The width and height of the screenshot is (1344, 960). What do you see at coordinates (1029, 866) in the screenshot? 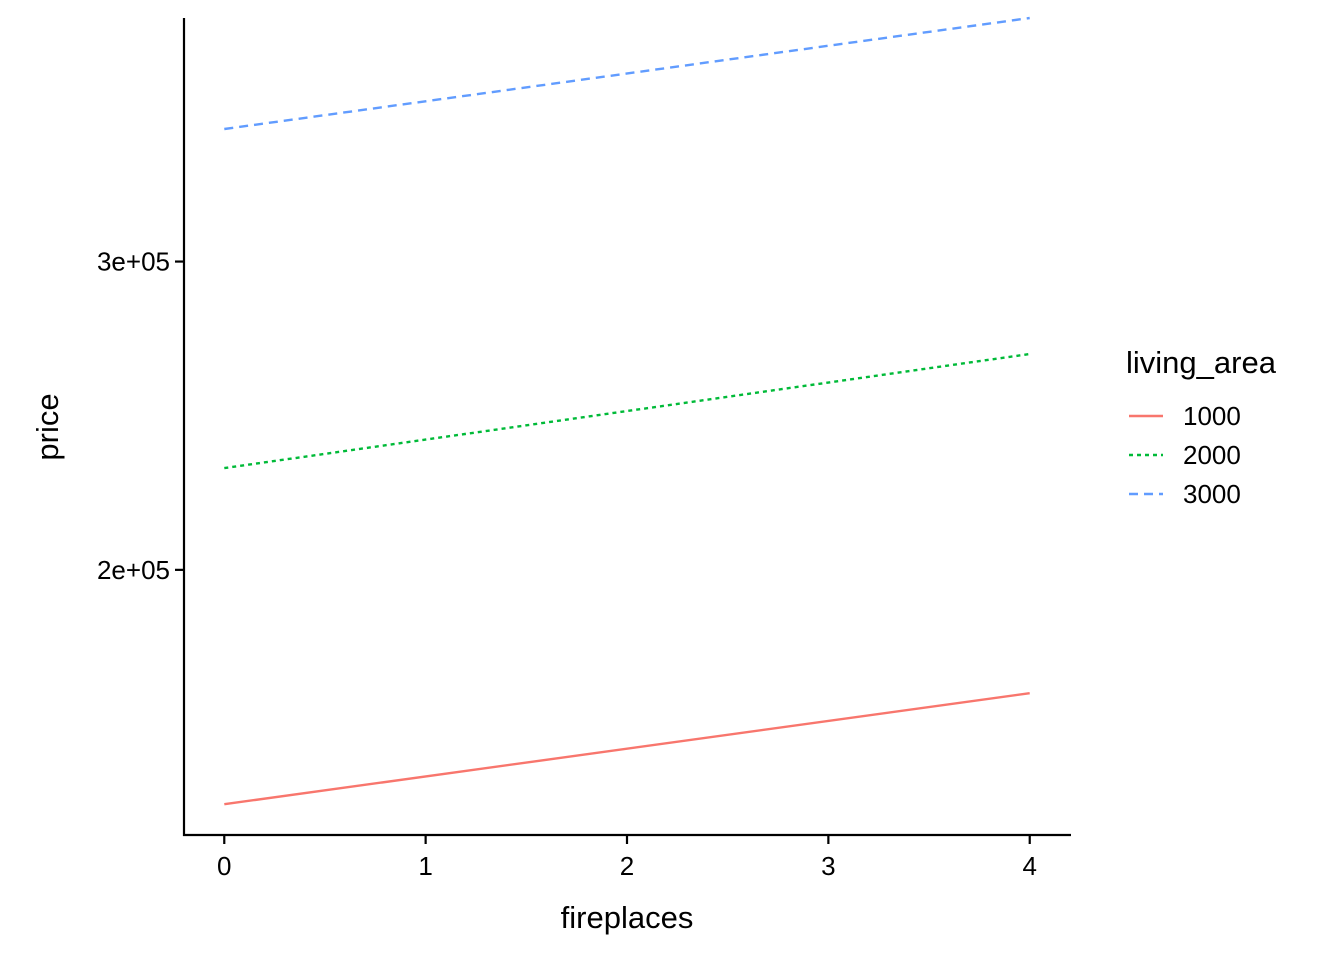
I see `x-tick-label: 4` at bounding box center [1029, 866].